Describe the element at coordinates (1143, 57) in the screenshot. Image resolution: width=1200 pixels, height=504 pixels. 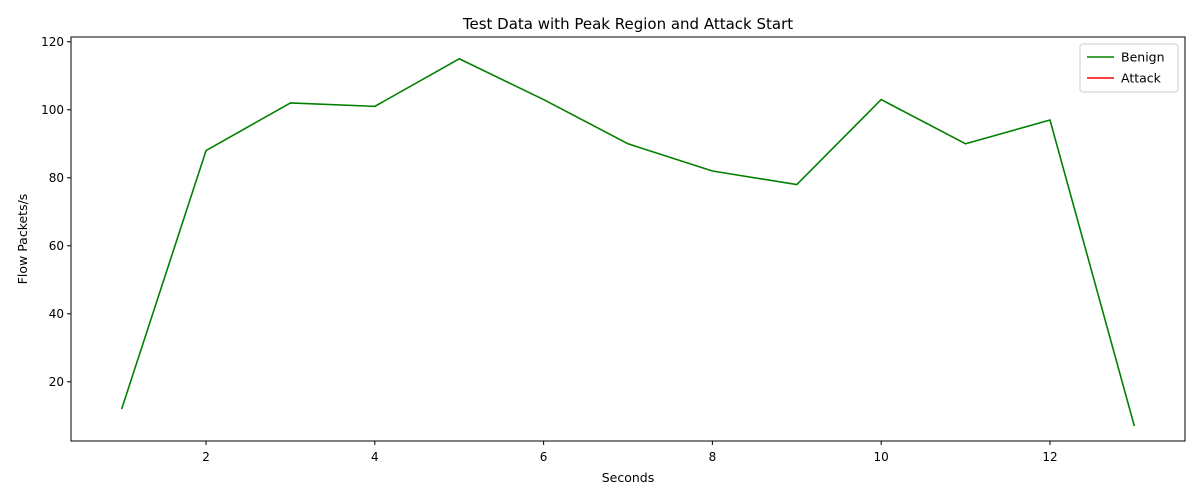
I see `legend-label-benign: Benign` at that location.